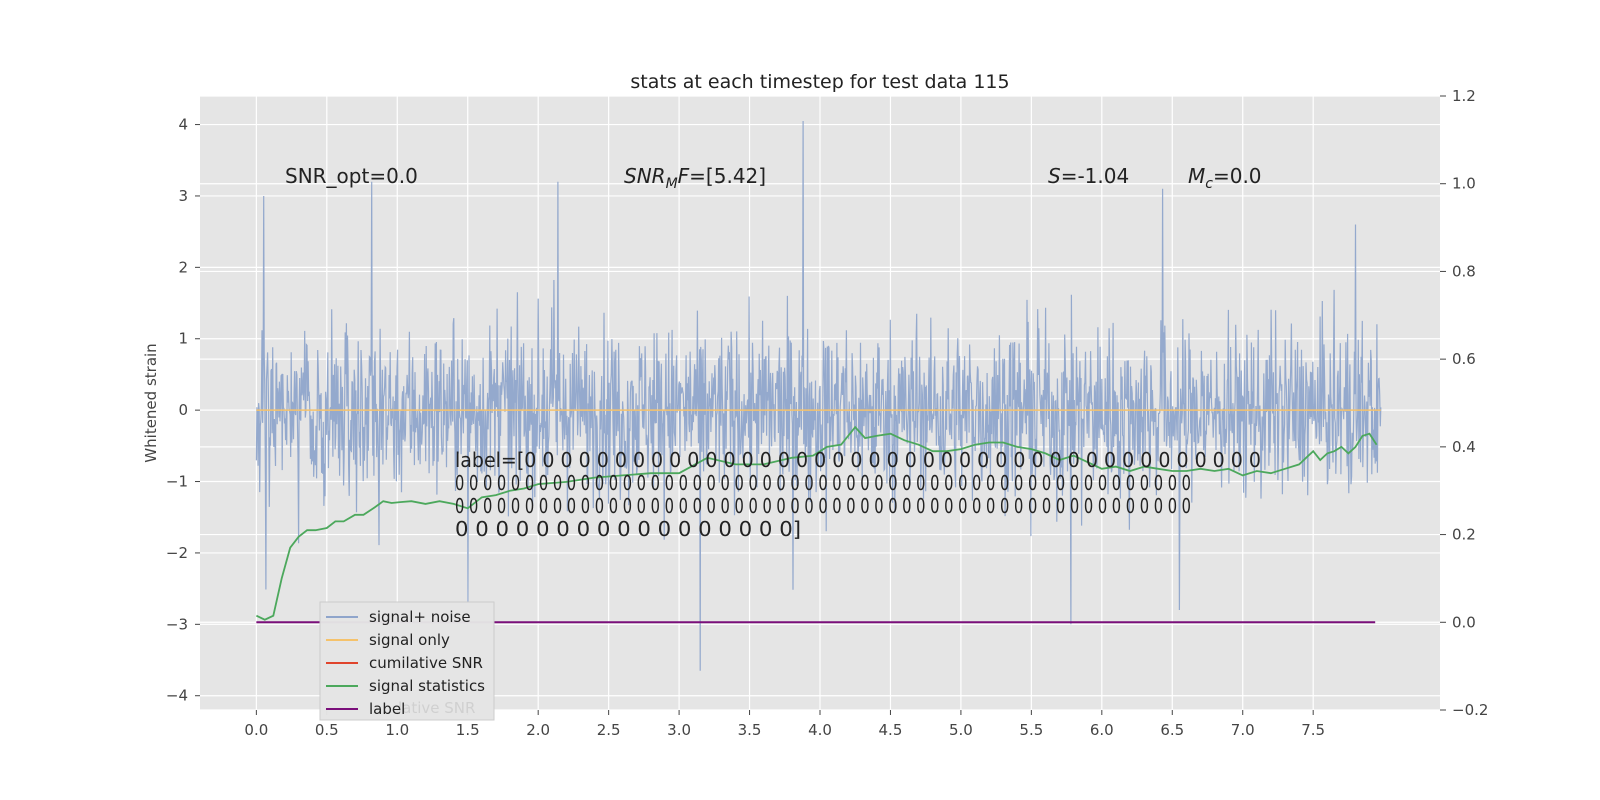 The height and width of the screenshot is (800, 1600). I want to click on x-tick-label: 5.0, so click(961, 730).